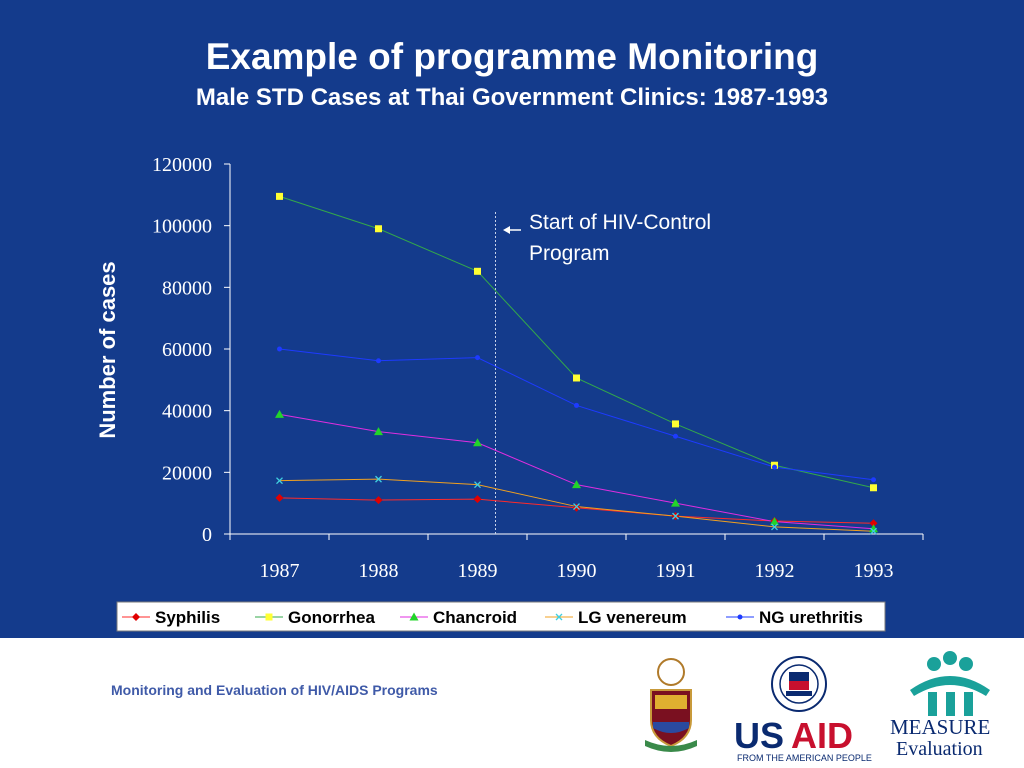  What do you see at coordinates (939, 749) in the screenshot?
I see `evaluation-text: Evaluation` at bounding box center [939, 749].